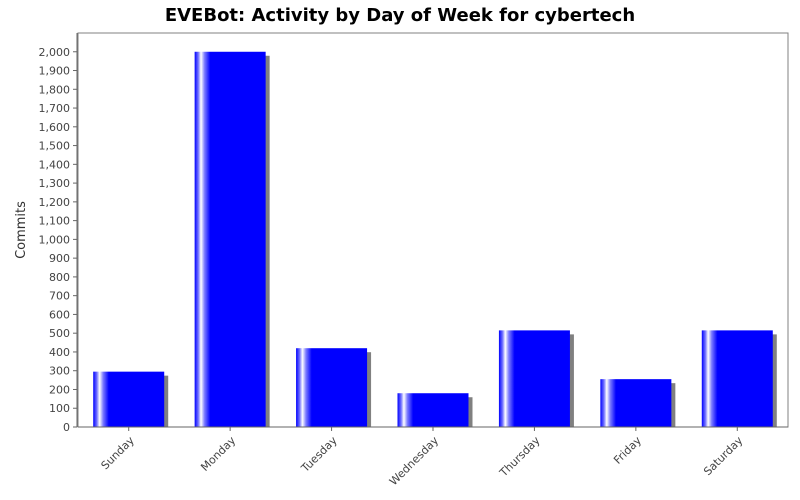  Describe the element at coordinates (118, 453) in the screenshot. I see `x-tick-label: Sunday` at that location.